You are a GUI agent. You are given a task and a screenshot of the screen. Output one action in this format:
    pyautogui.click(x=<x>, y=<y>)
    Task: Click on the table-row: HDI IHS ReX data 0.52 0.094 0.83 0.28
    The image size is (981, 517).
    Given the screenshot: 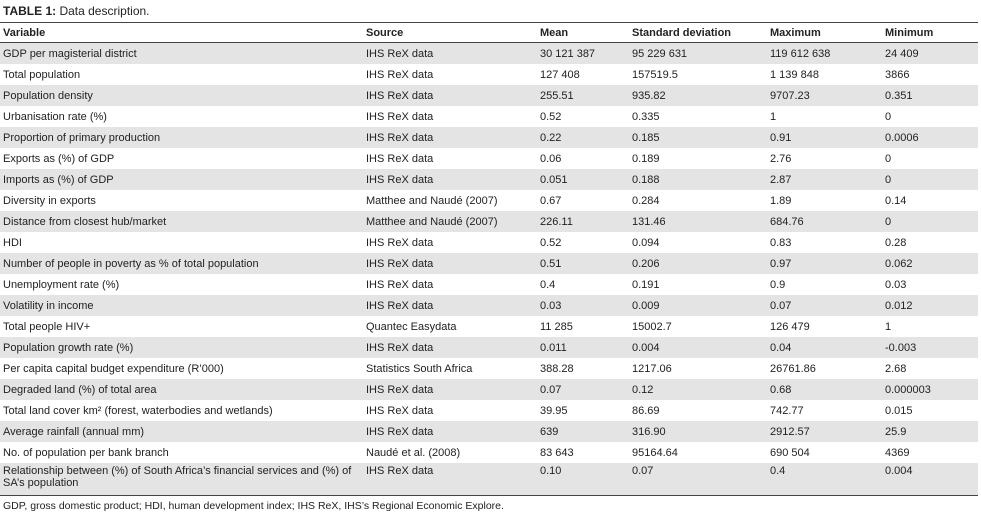 What is the action you would take?
    pyautogui.click(x=489, y=242)
    